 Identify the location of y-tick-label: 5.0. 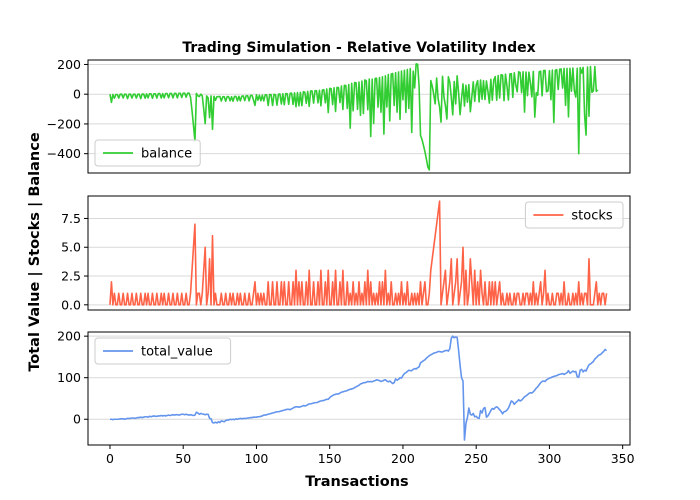
(71, 247).